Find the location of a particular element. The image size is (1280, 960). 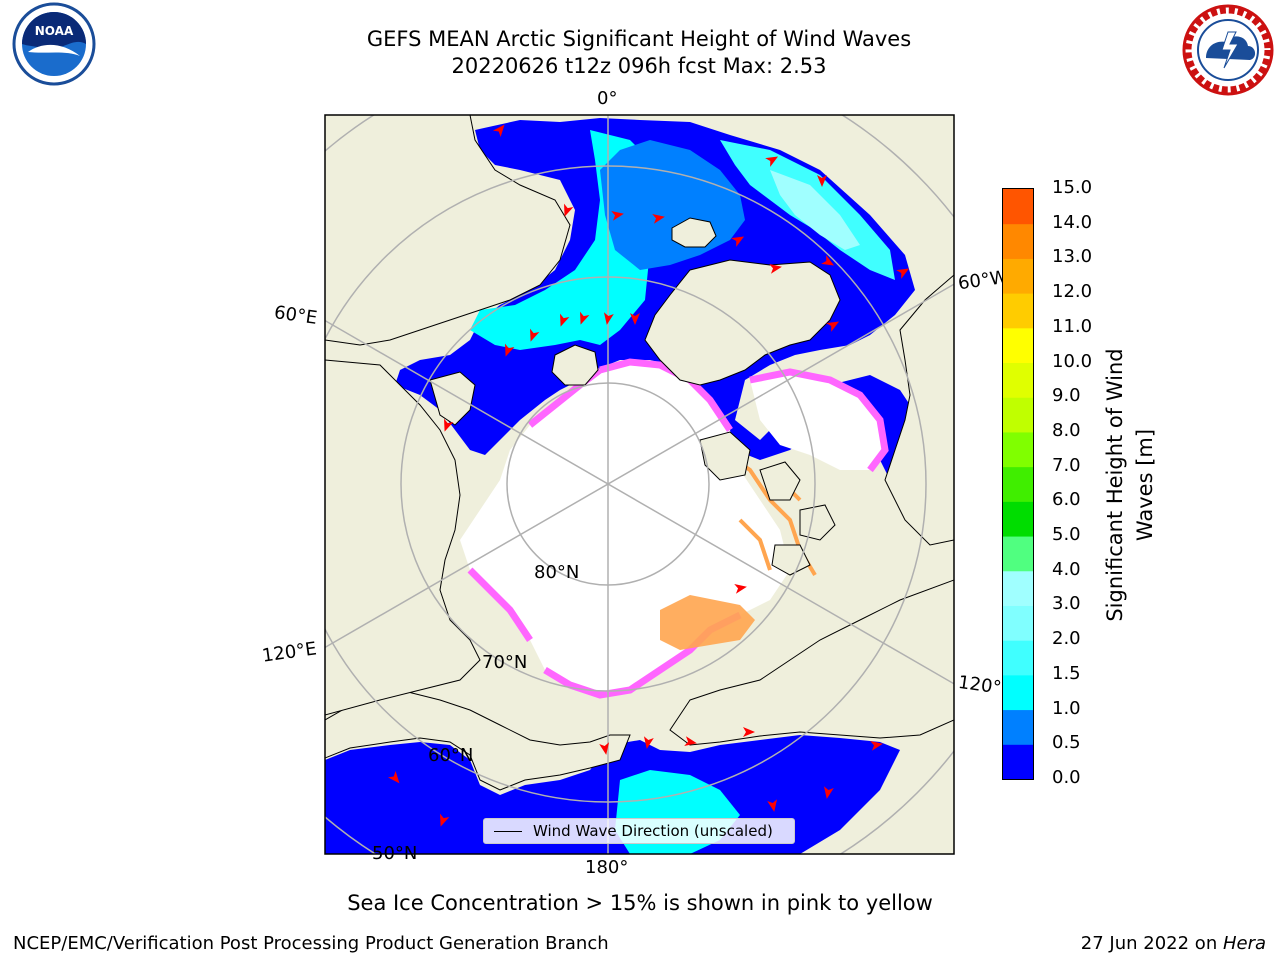

lon-label-0: 0° is located at coordinates (607, 98).